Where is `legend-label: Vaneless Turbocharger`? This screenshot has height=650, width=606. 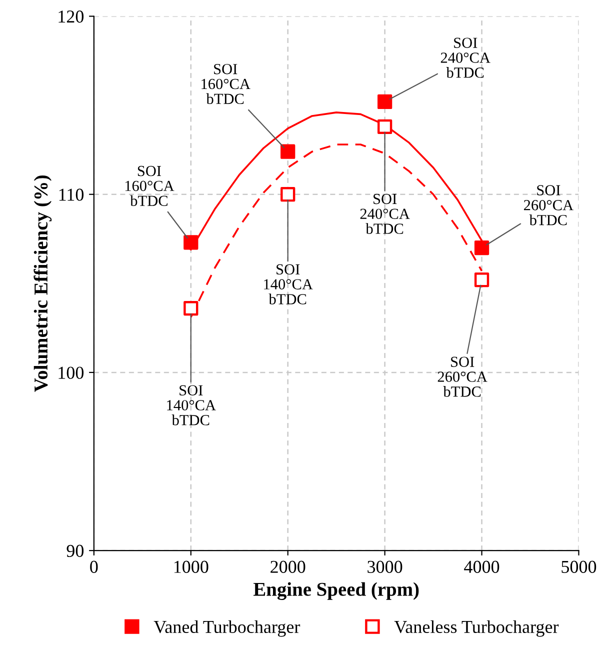 legend-label: Vaneless Turbocharger is located at coordinates (476, 628).